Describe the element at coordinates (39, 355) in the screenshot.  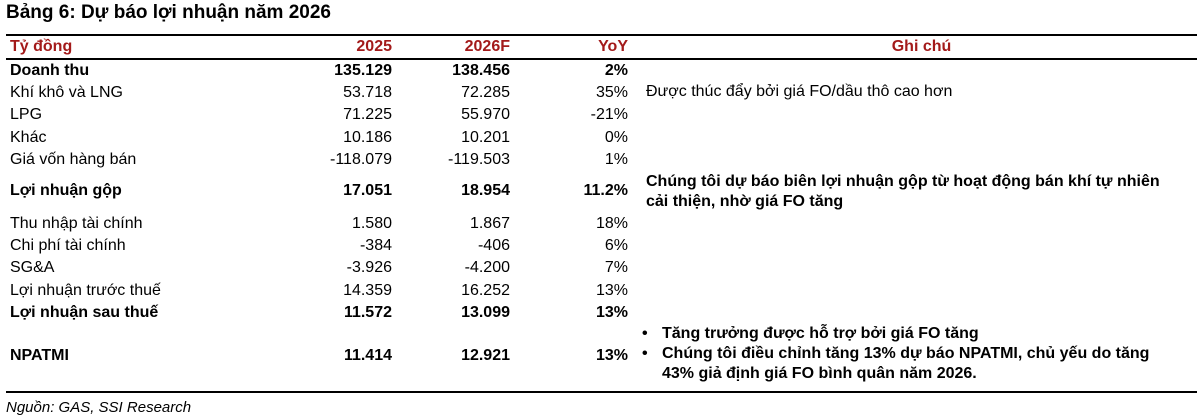
I see `row-label: NPATMI` at that location.